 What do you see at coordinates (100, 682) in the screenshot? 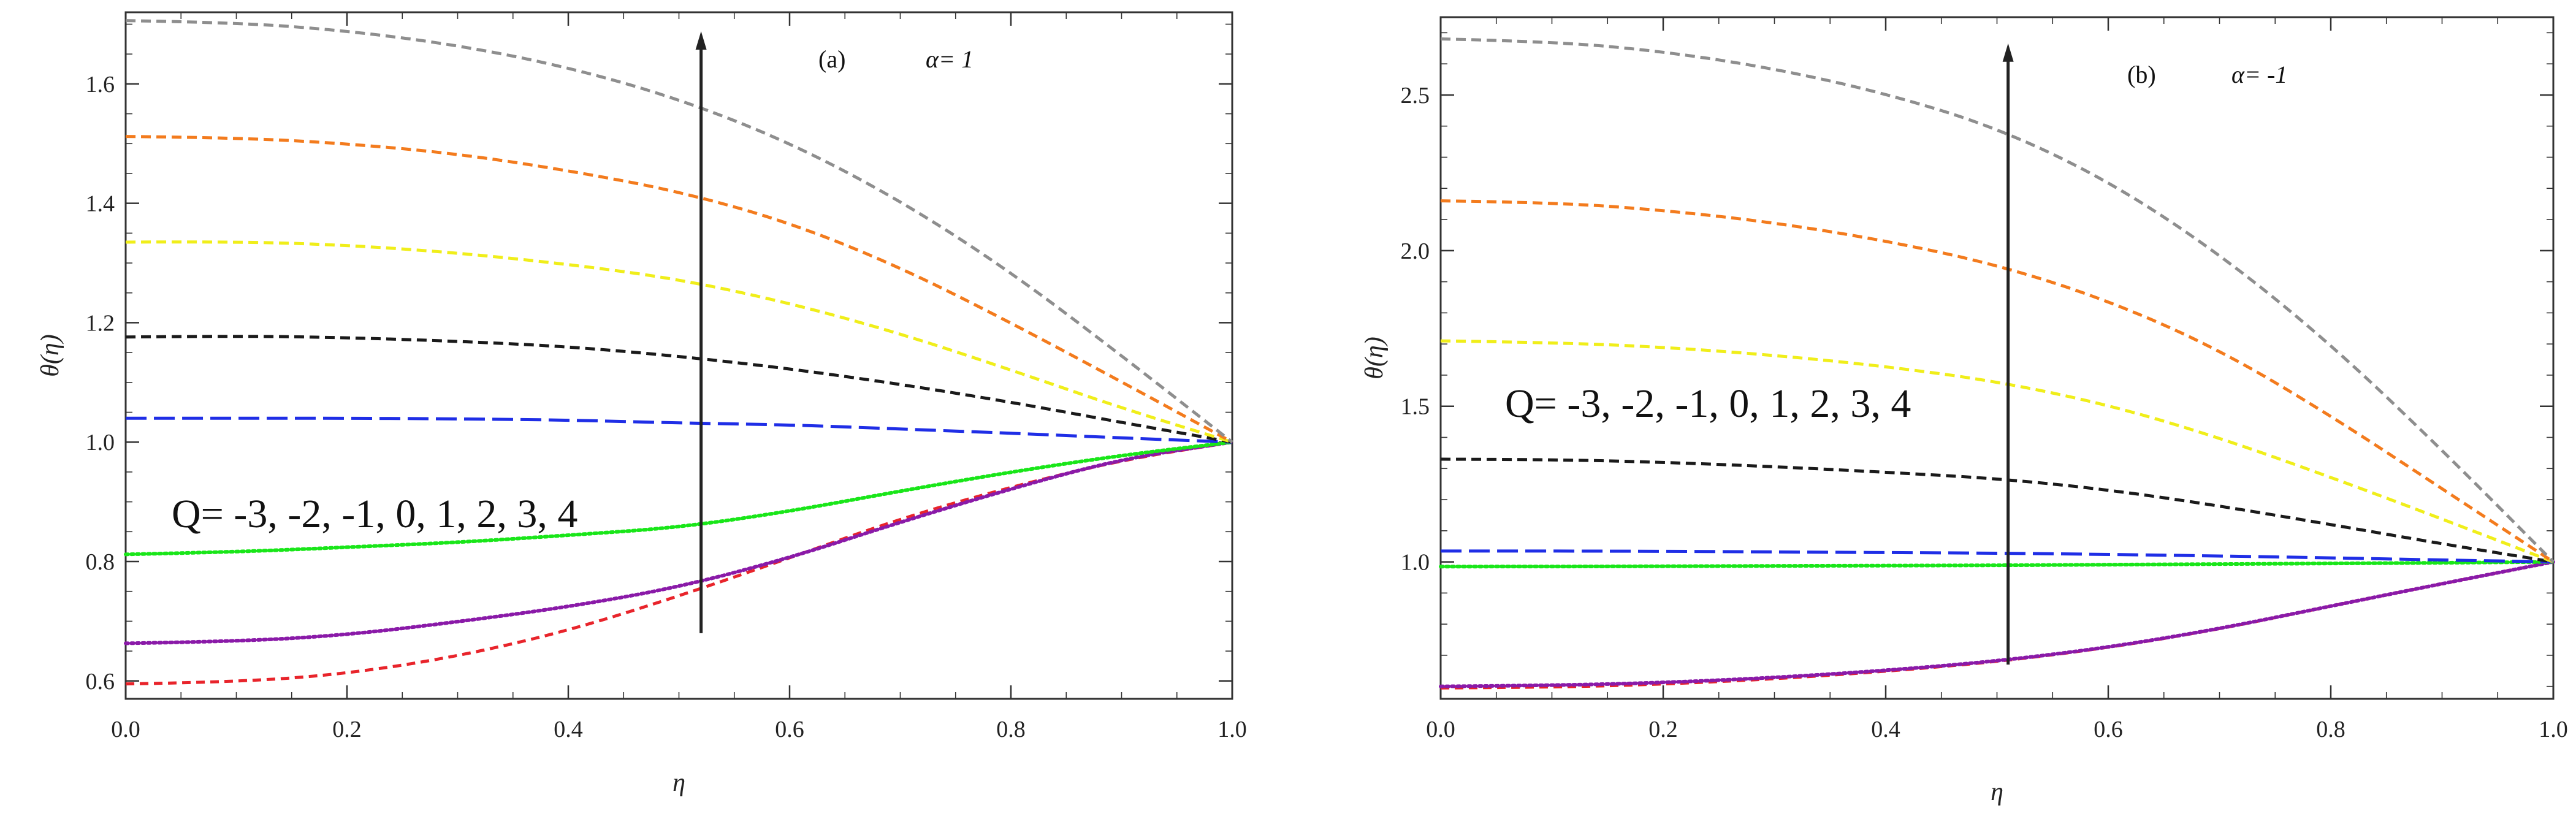
I see `y-tick-label: 0.6` at bounding box center [100, 682].